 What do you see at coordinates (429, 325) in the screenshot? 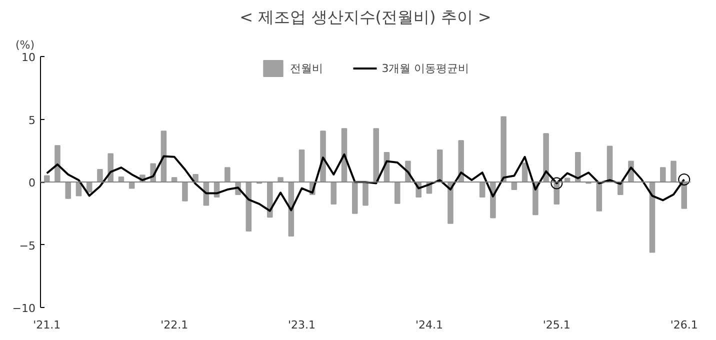
I see `x-tick-label: '24.1` at bounding box center [429, 325].